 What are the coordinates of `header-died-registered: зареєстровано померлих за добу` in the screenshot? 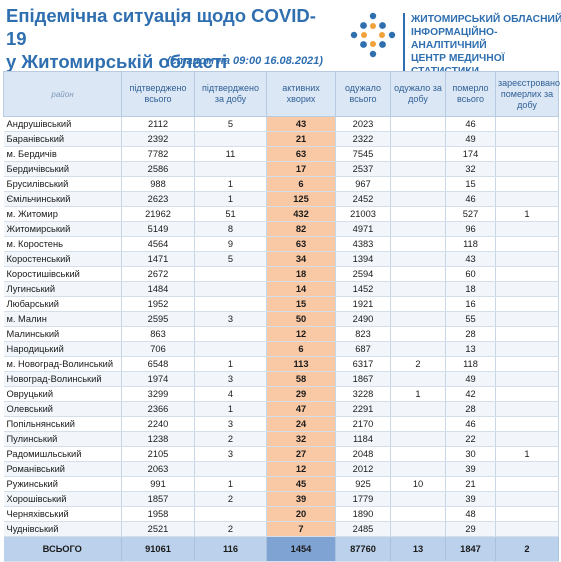 It's located at (527, 94).